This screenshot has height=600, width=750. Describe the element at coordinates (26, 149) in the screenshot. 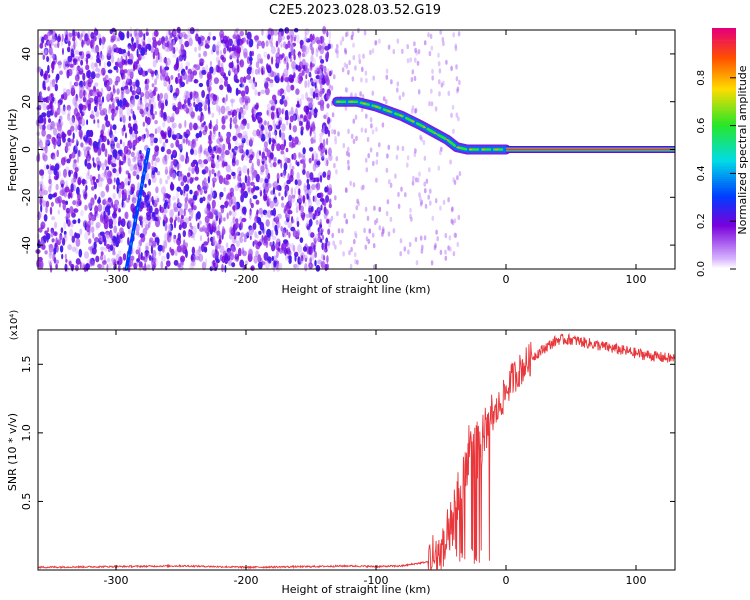

I see `y-tick-label: 0` at that location.